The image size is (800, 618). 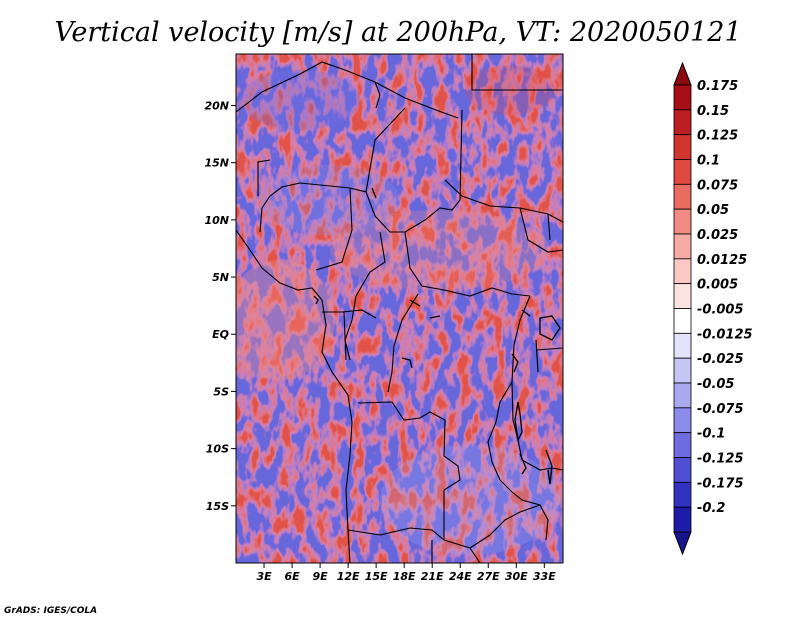 What do you see at coordinates (216, 163) in the screenshot?
I see `lat-tick-label: 15N` at bounding box center [216, 163].